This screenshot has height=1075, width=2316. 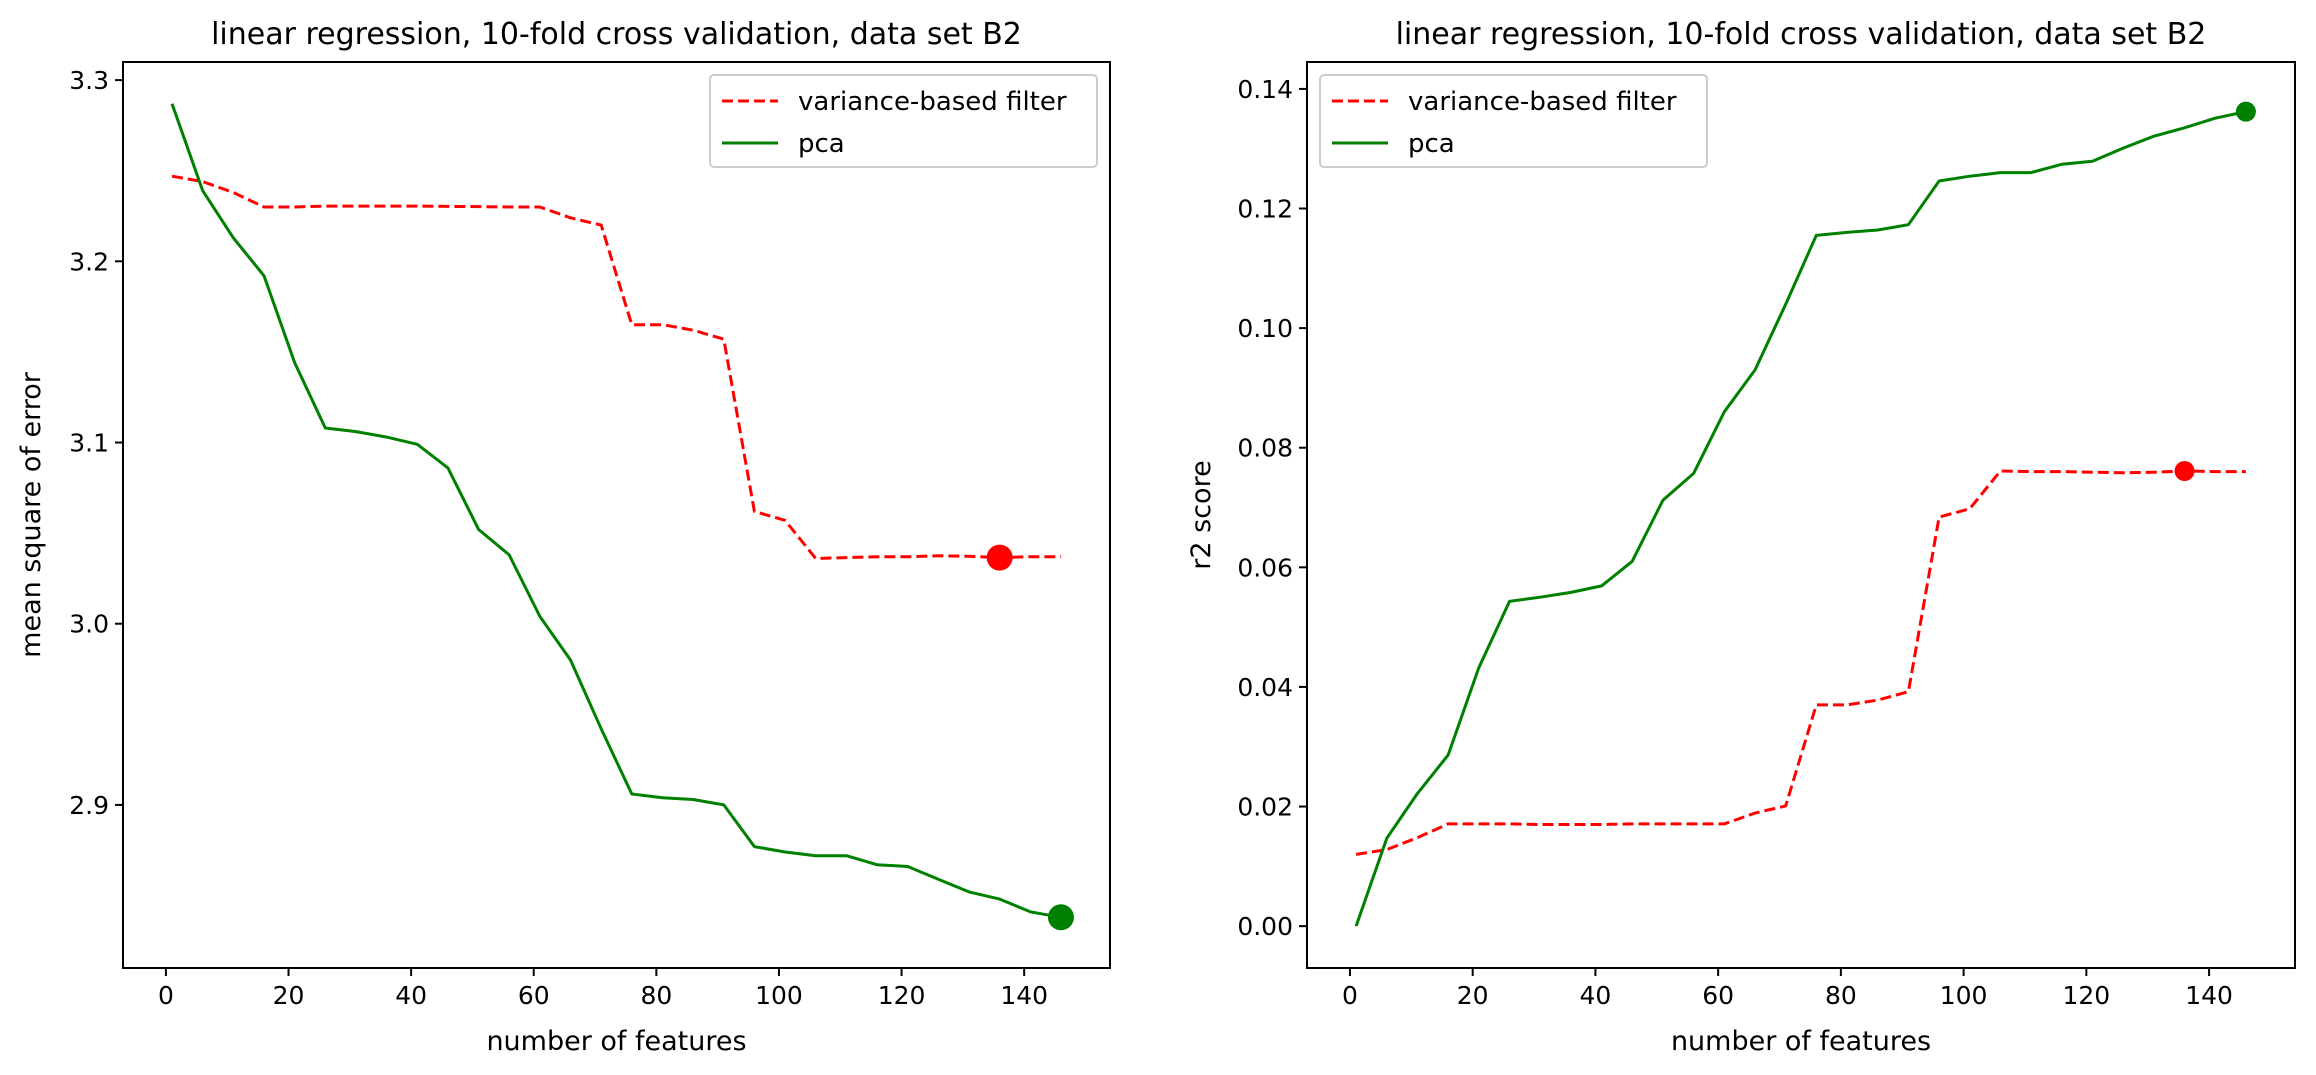 I want to click on y-axis-label: r2 score, so click(x=1201, y=514).